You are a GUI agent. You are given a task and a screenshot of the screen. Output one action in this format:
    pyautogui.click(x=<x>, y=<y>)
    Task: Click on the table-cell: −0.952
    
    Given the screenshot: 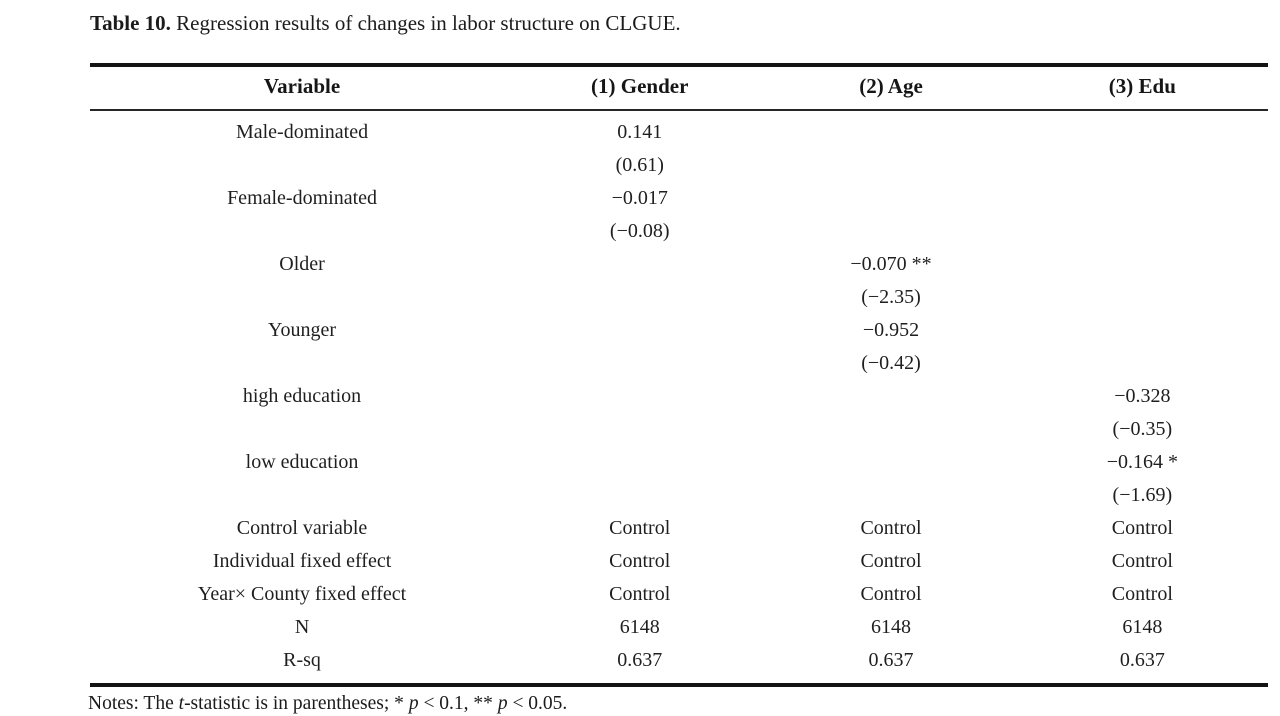 What is the action you would take?
    pyautogui.click(x=891, y=330)
    